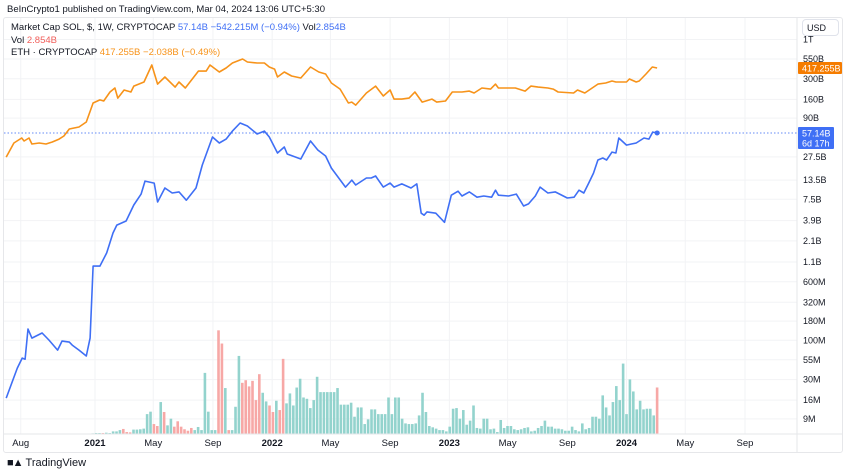 The width and height of the screenshot is (850, 474). I want to click on currency-button: USD, so click(820, 27).